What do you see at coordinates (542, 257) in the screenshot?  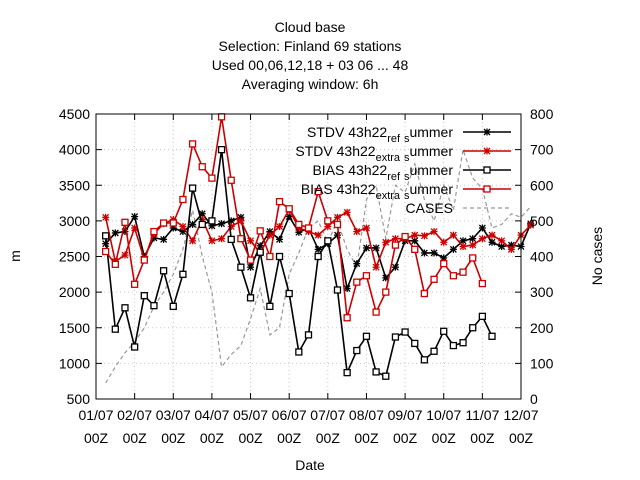 I see `y2-tick-label: 400` at bounding box center [542, 257].